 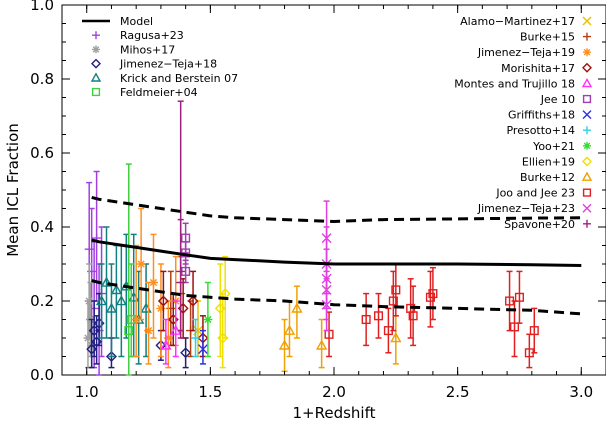 I want to click on legend-label: Morishita+17, so click(x=538, y=68).